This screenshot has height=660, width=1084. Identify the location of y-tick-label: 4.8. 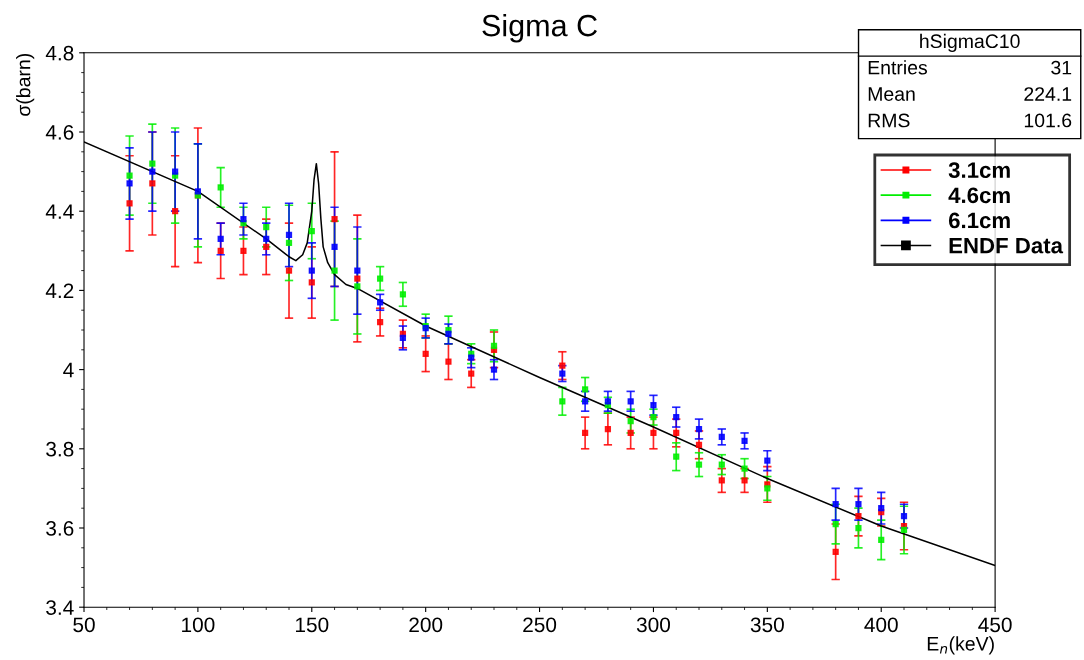
(59, 53).